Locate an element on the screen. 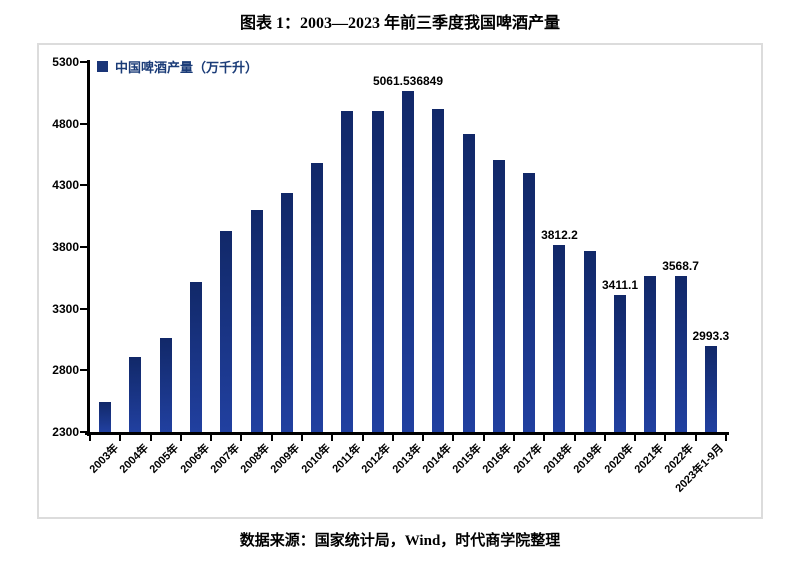 The width and height of the screenshot is (800, 563). x-axis-label-text: 2012年 is located at coordinates (376, 459).